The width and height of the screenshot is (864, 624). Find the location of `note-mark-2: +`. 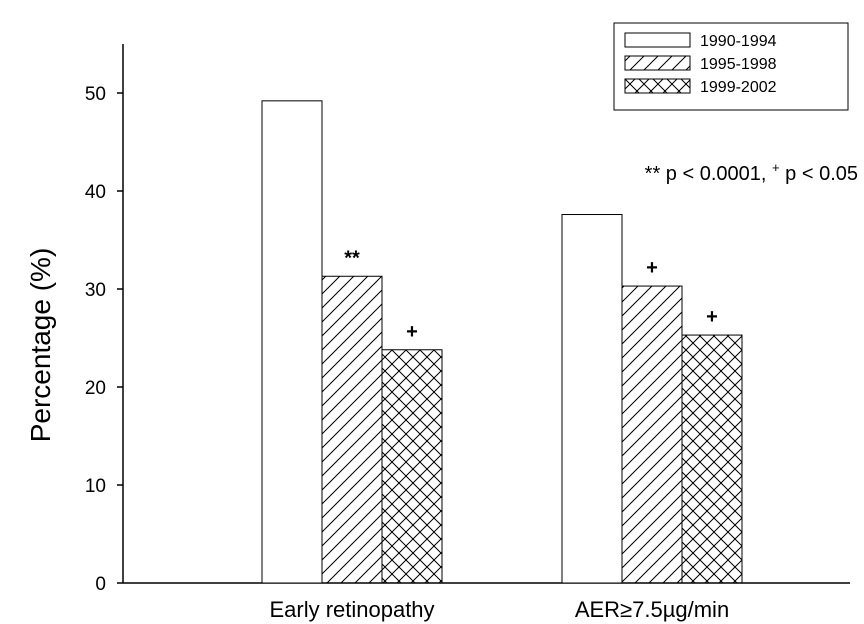

note-mark-2: + is located at coordinates (776, 167).